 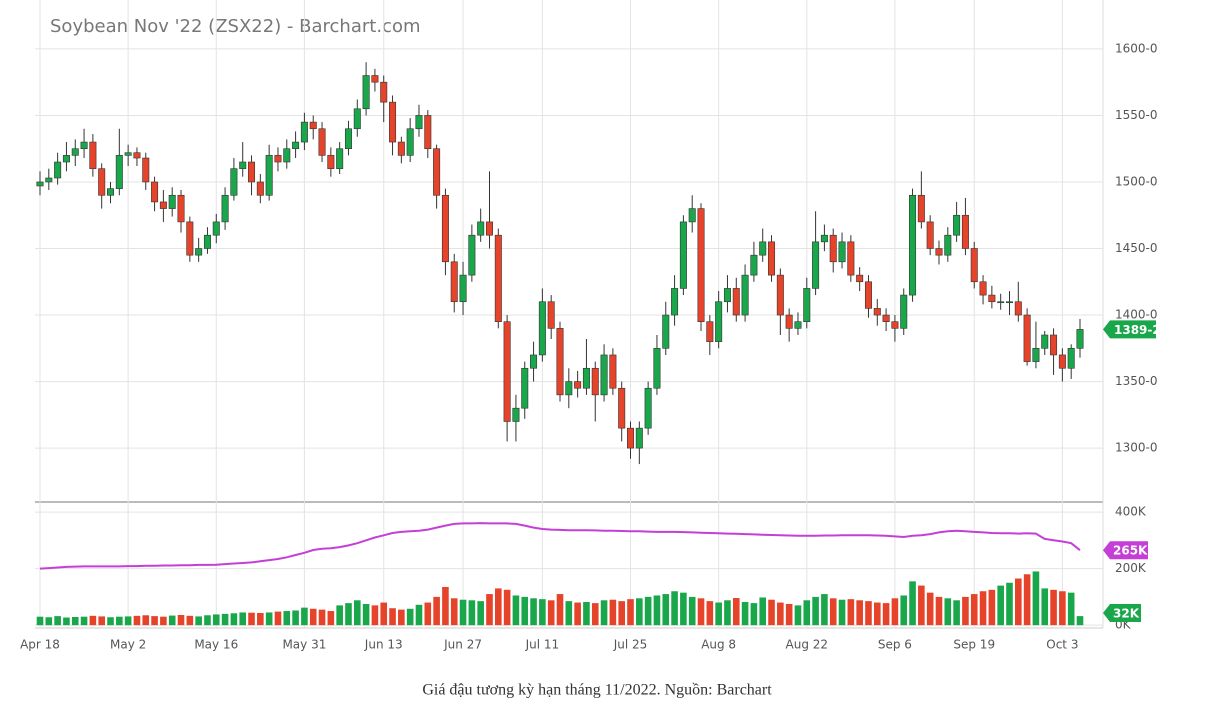 I want to click on y-tick-label: 1550-0, so click(x=1136, y=115).